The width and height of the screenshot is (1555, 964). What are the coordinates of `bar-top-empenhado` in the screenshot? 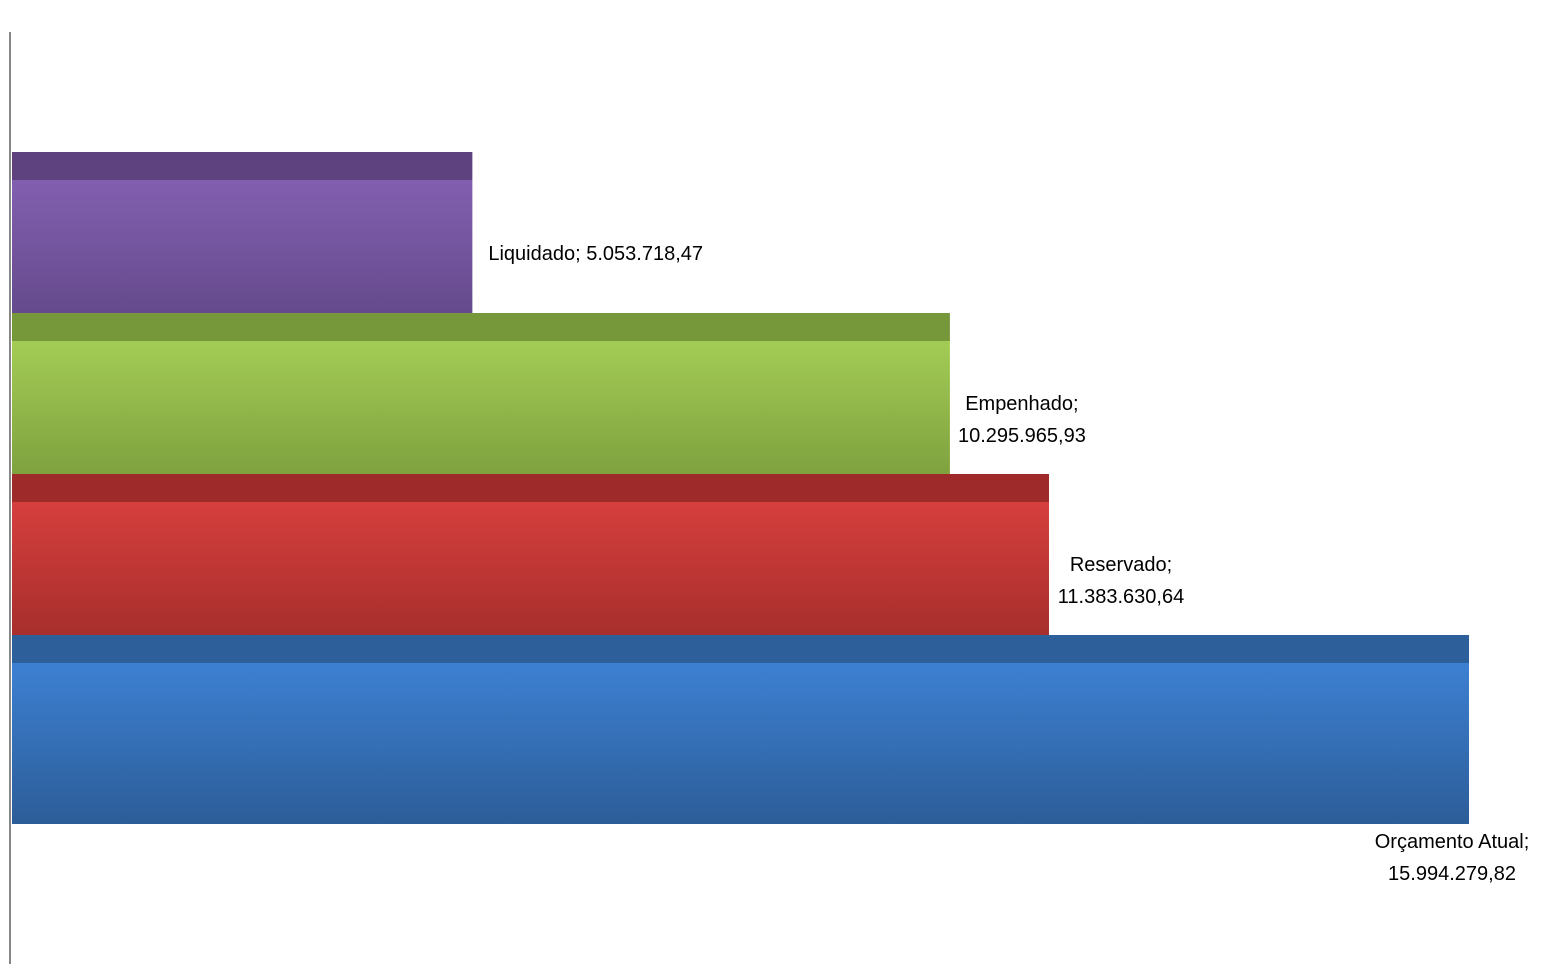 It's located at (481, 327).